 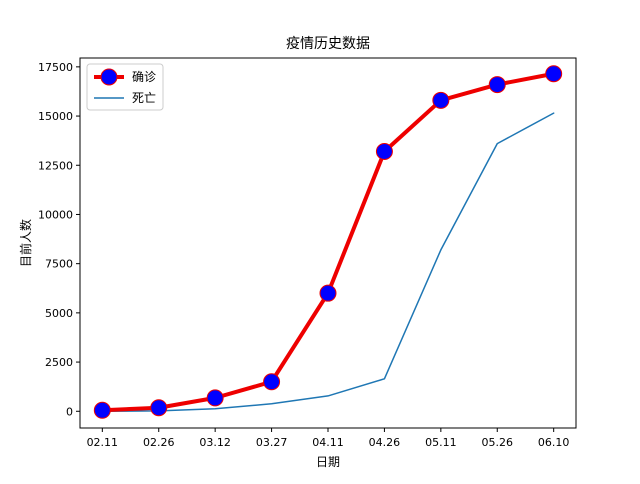 What do you see at coordinates (328, 442) in the screenshot?
I see `x-tick-label: 04.11` at bounding box center [328, 442].